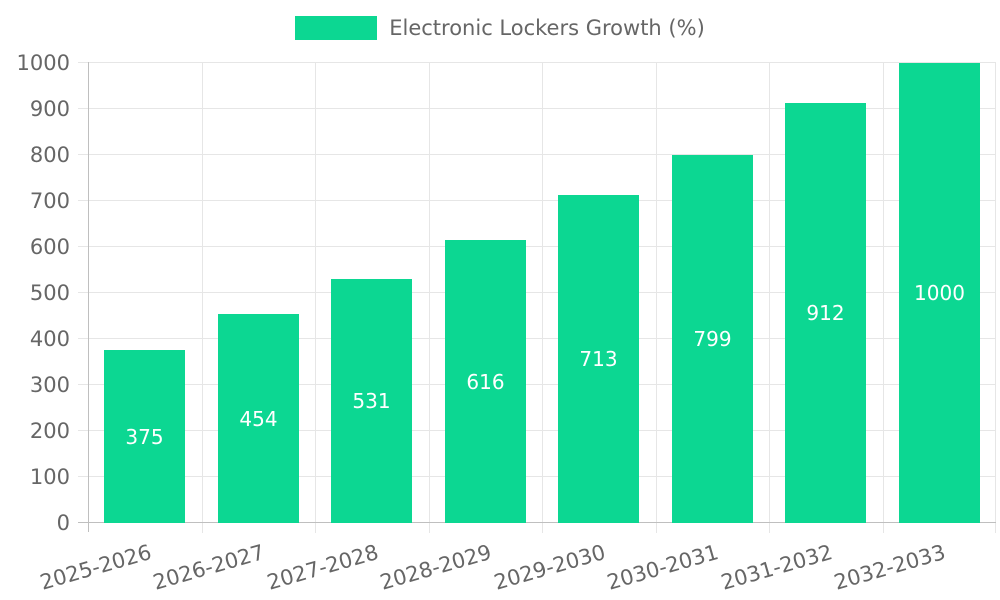 This screenshot has width=1000, height=600. I want to click on bar-value-label: 454, so click(258, 418).